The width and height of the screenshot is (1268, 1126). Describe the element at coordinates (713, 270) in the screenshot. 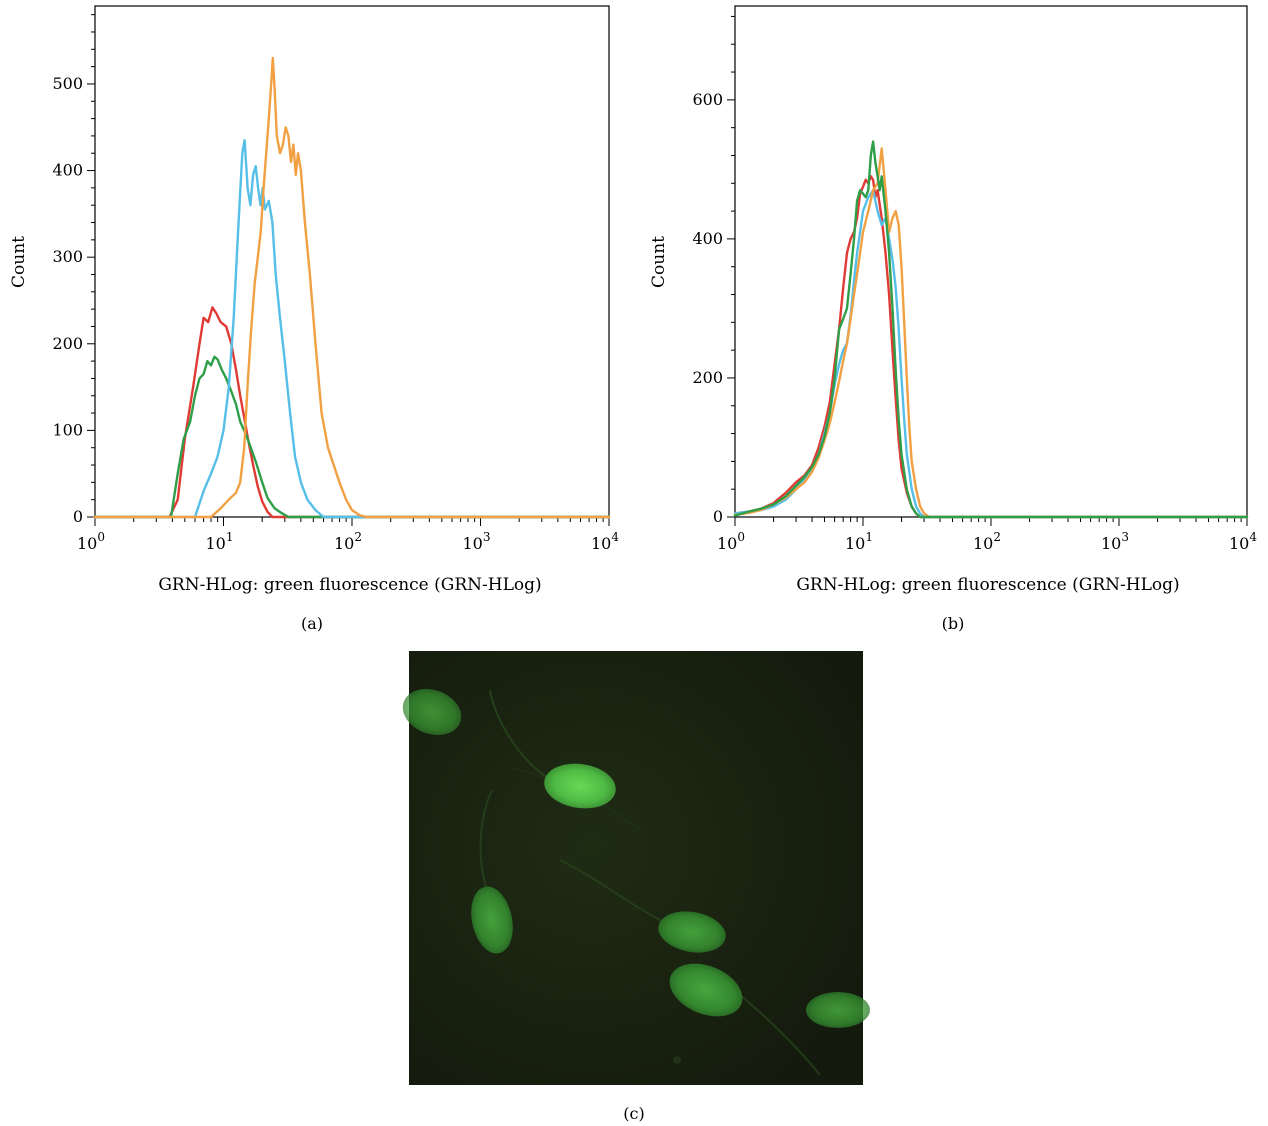

I see `y-axis-ticks-b: 0 200 400 600` at that location.